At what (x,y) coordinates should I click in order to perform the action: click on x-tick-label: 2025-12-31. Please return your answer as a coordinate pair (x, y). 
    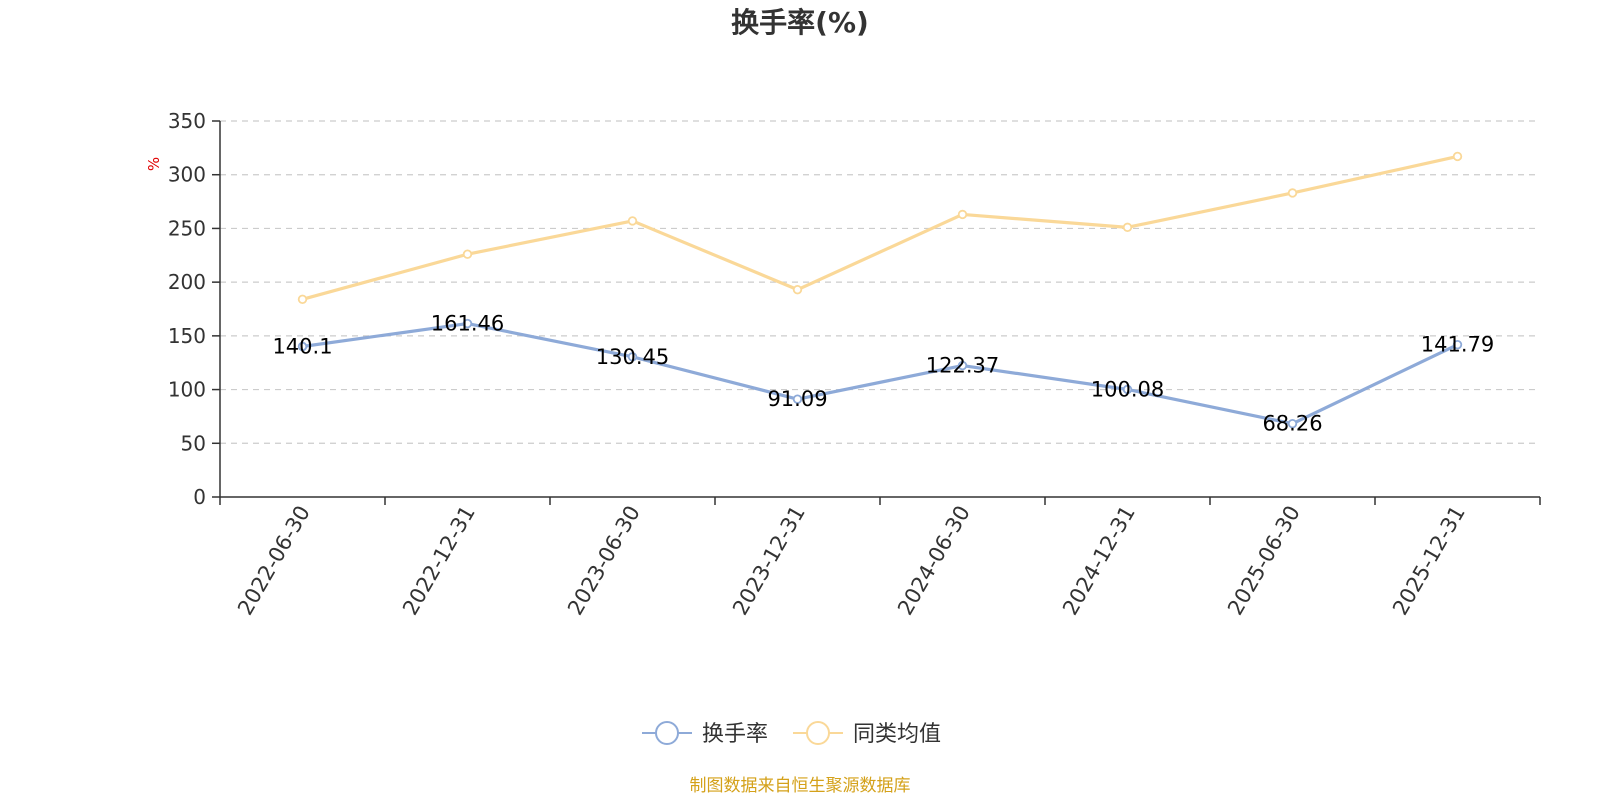
    Looking at the image, I should click on (1429, 561).